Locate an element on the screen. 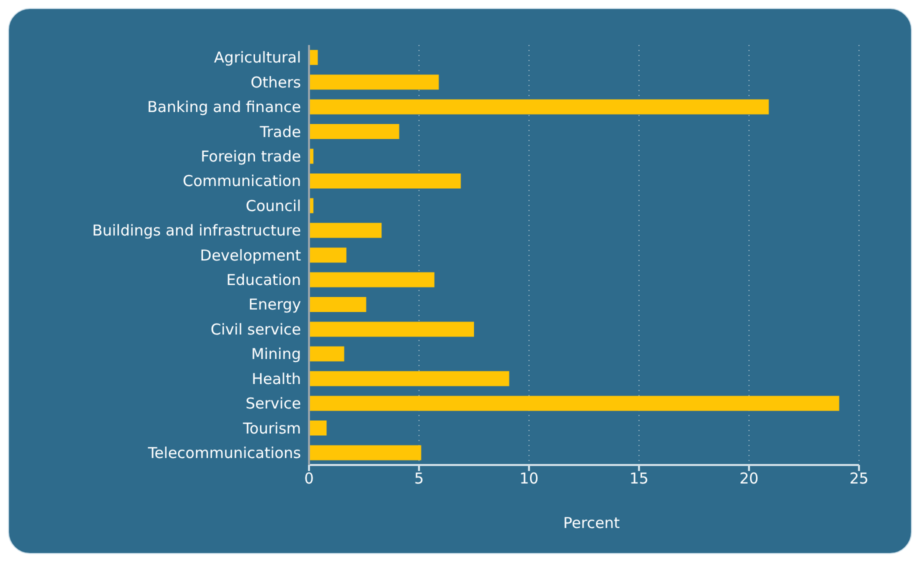  y-tick-label: Mining is located at coordinates (276, 354).